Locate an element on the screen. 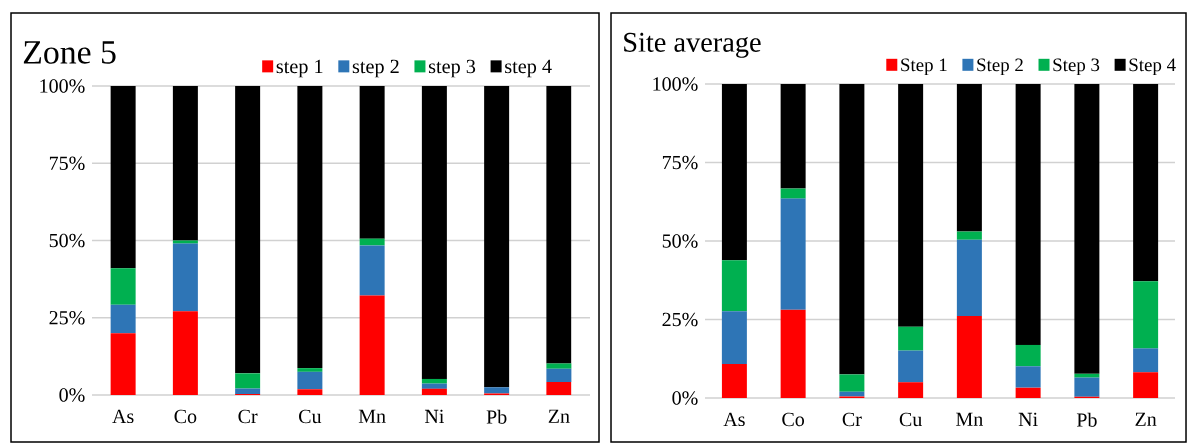  chart-title: Site average is located at coordinates (692, 45).